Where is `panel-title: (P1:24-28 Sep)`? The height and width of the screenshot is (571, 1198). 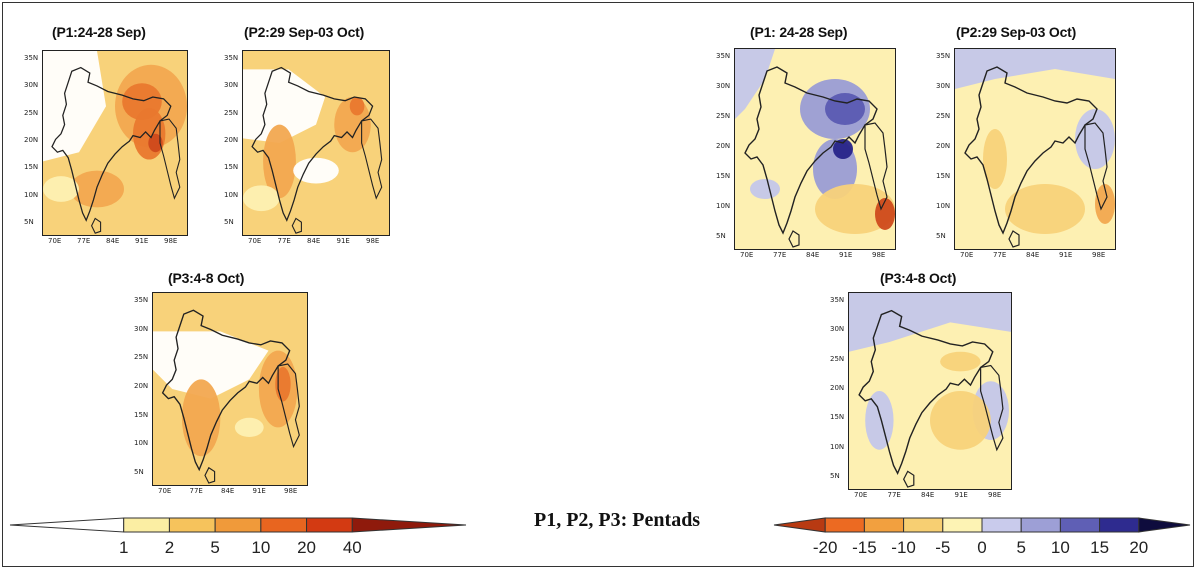
panel-title: (P1:24-28 Sep) is located at coordinates (99, 32).